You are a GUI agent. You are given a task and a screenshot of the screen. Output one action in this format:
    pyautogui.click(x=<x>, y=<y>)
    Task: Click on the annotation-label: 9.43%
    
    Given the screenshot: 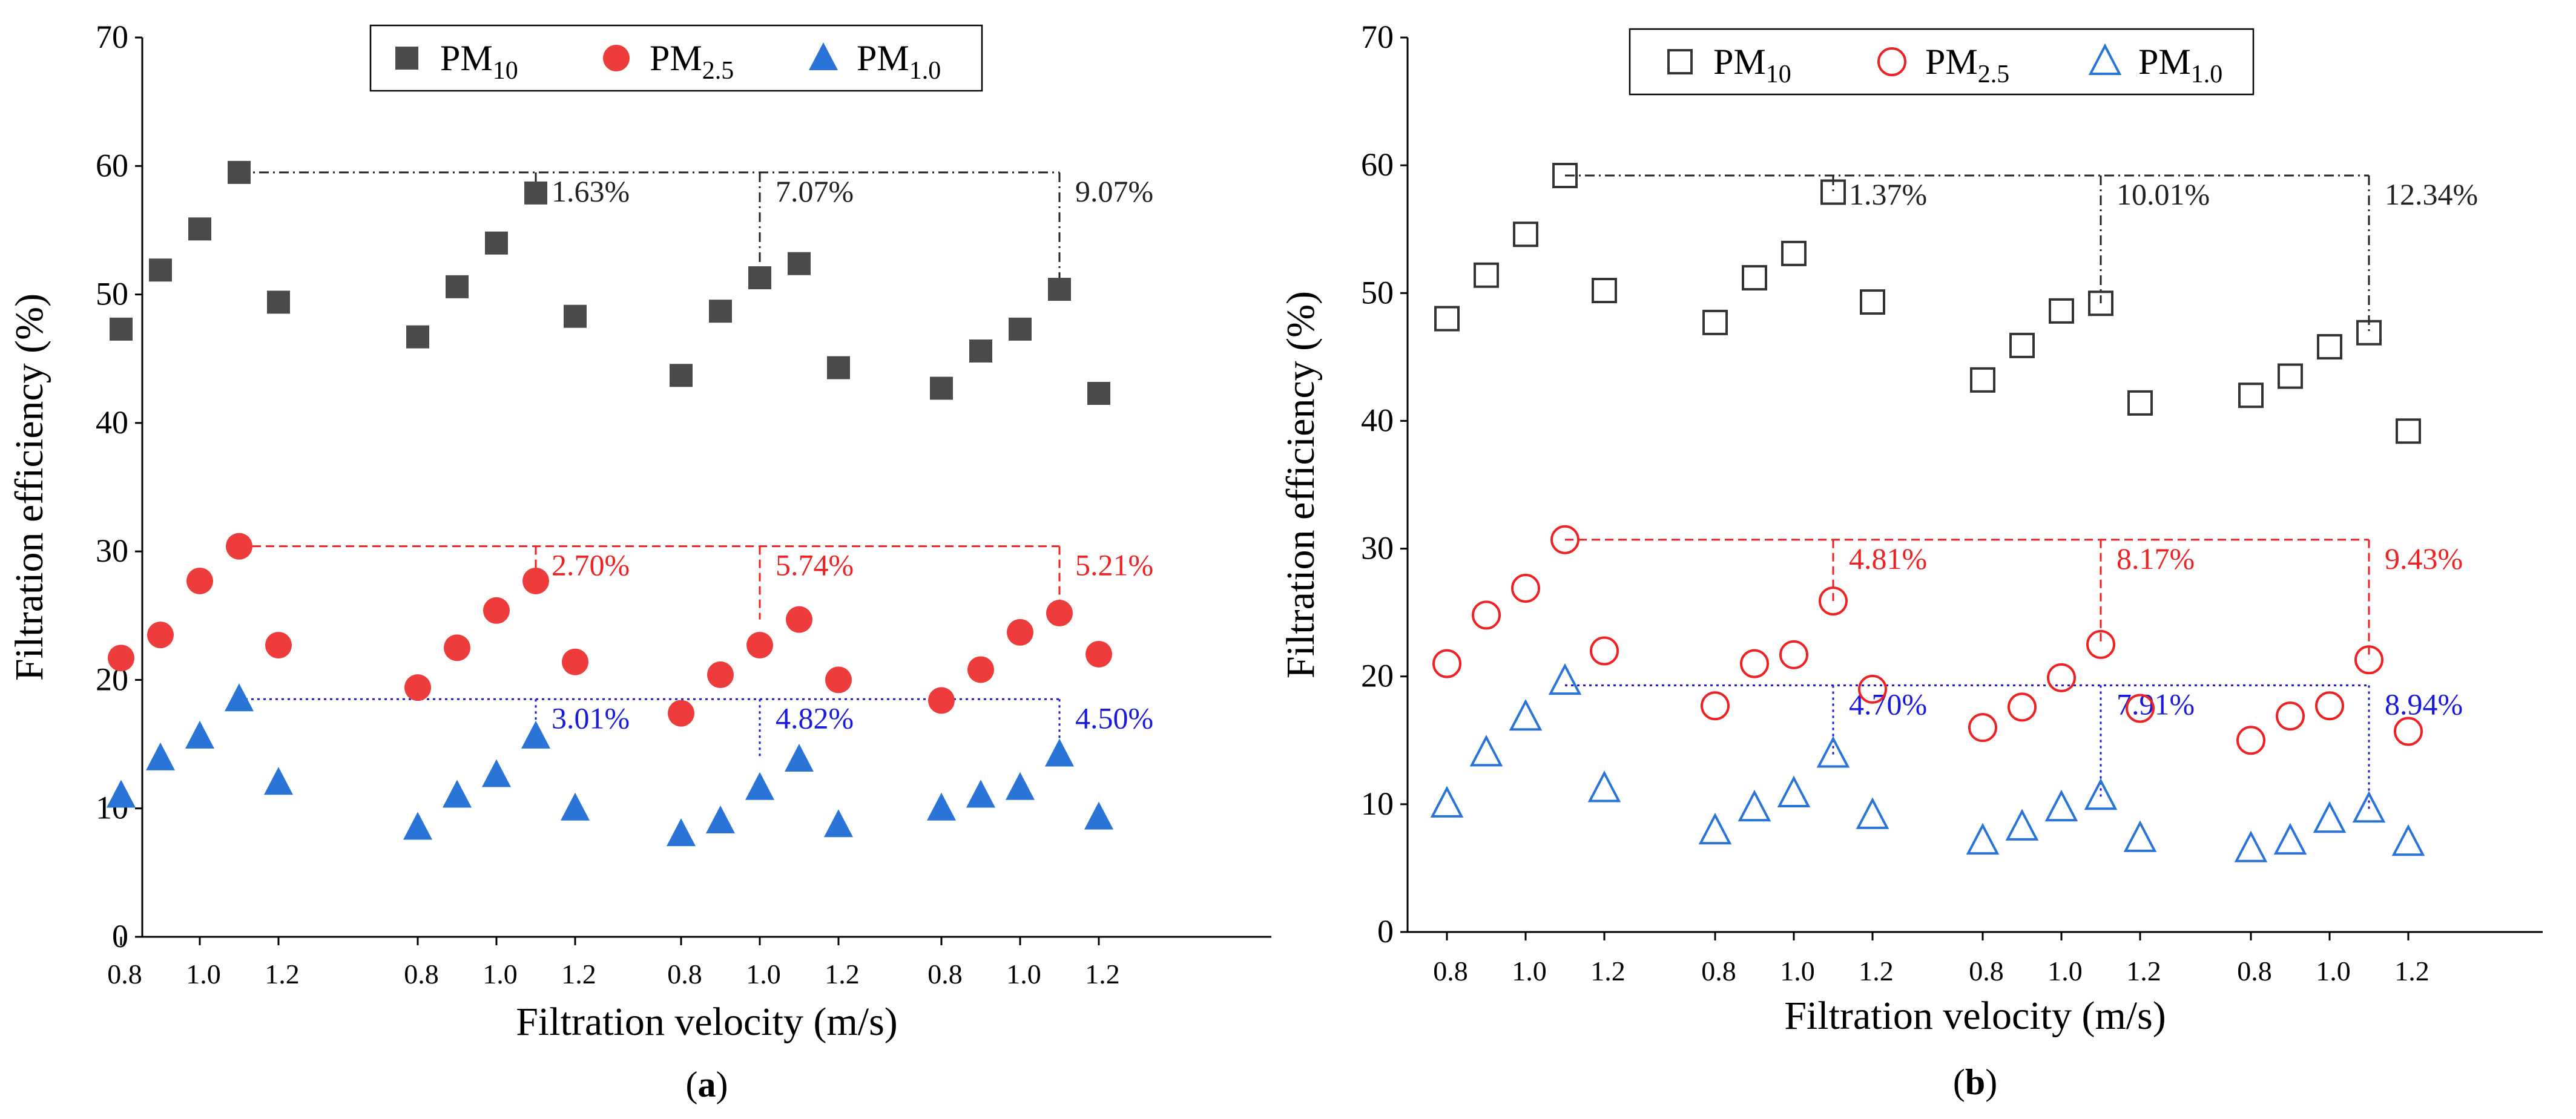 What is the action you would take?
    pyautogui.click(x=2424, y=559)
    